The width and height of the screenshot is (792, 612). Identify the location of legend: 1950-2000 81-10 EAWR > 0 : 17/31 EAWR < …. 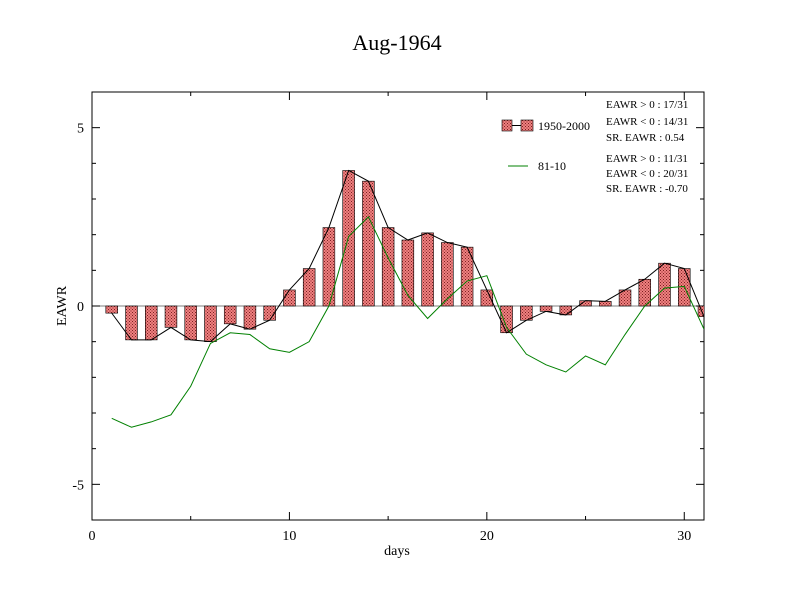
(594, 147).